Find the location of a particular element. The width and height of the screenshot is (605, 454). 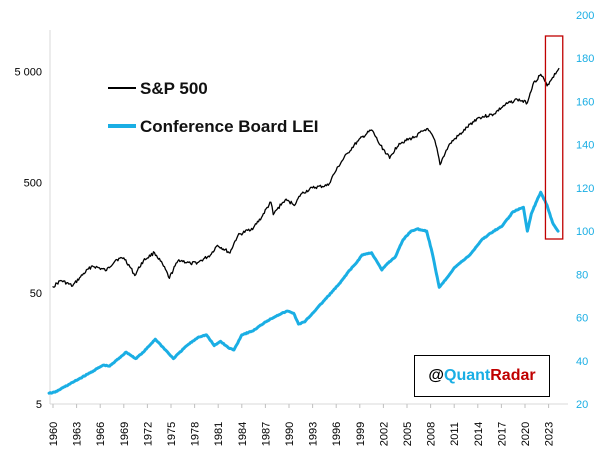

left-tick-label: 5 is located at coordinates (39, 405).